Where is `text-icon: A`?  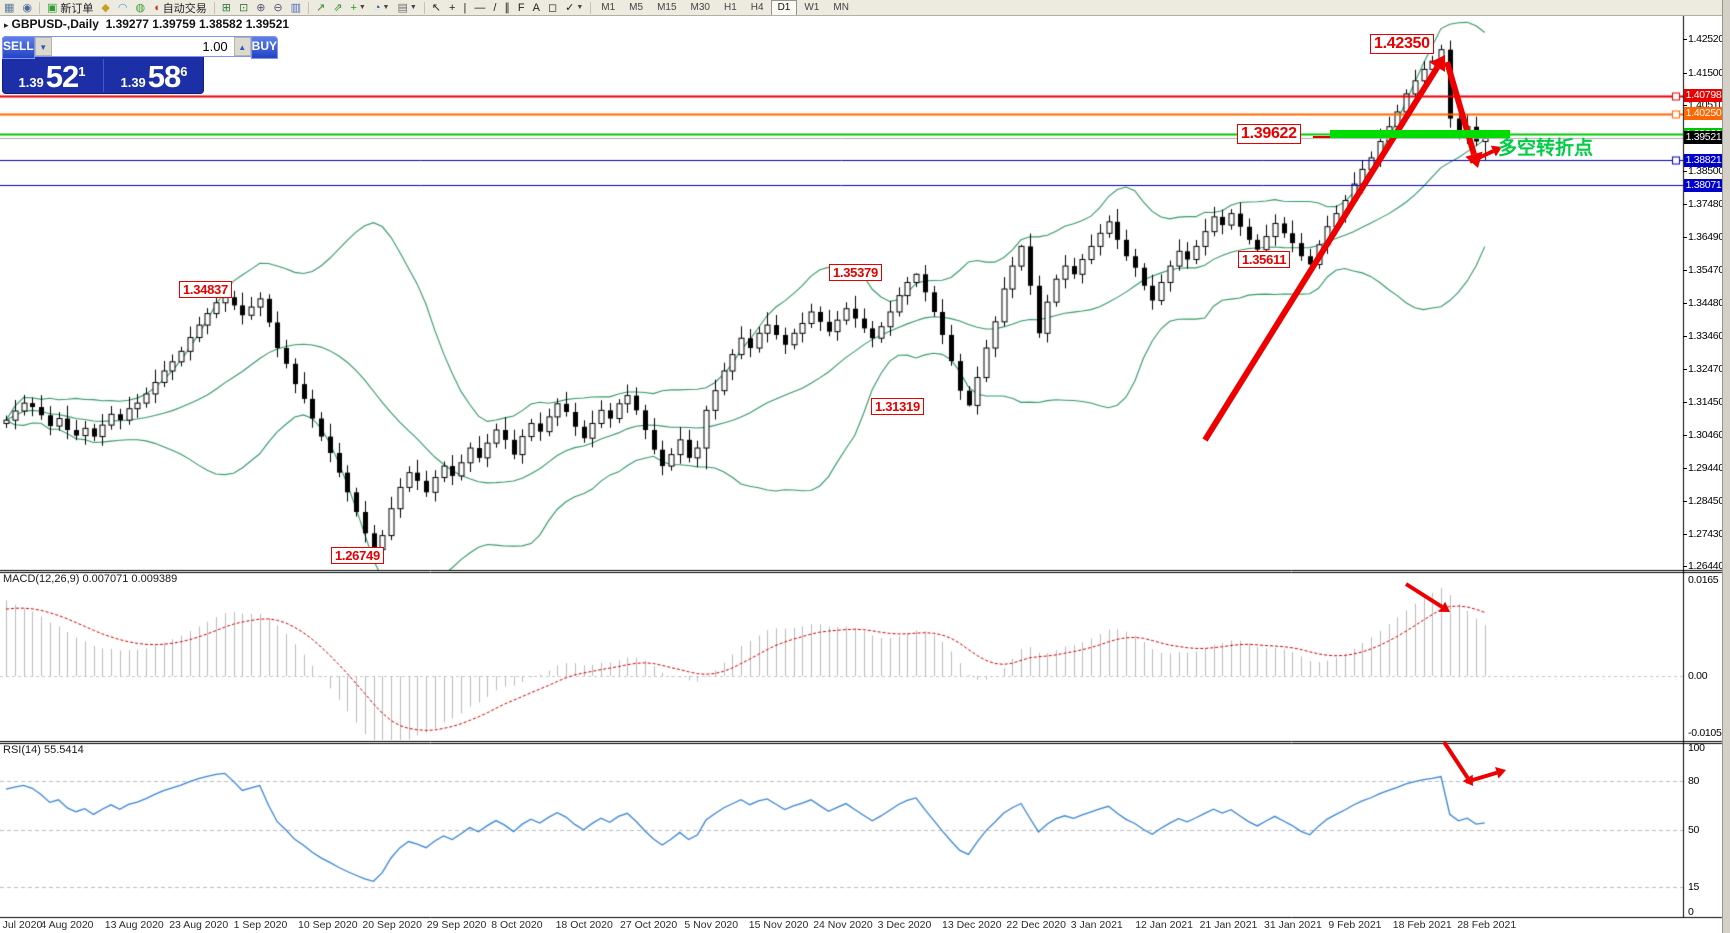 text-icon: A is located at coordinates (536, 8).